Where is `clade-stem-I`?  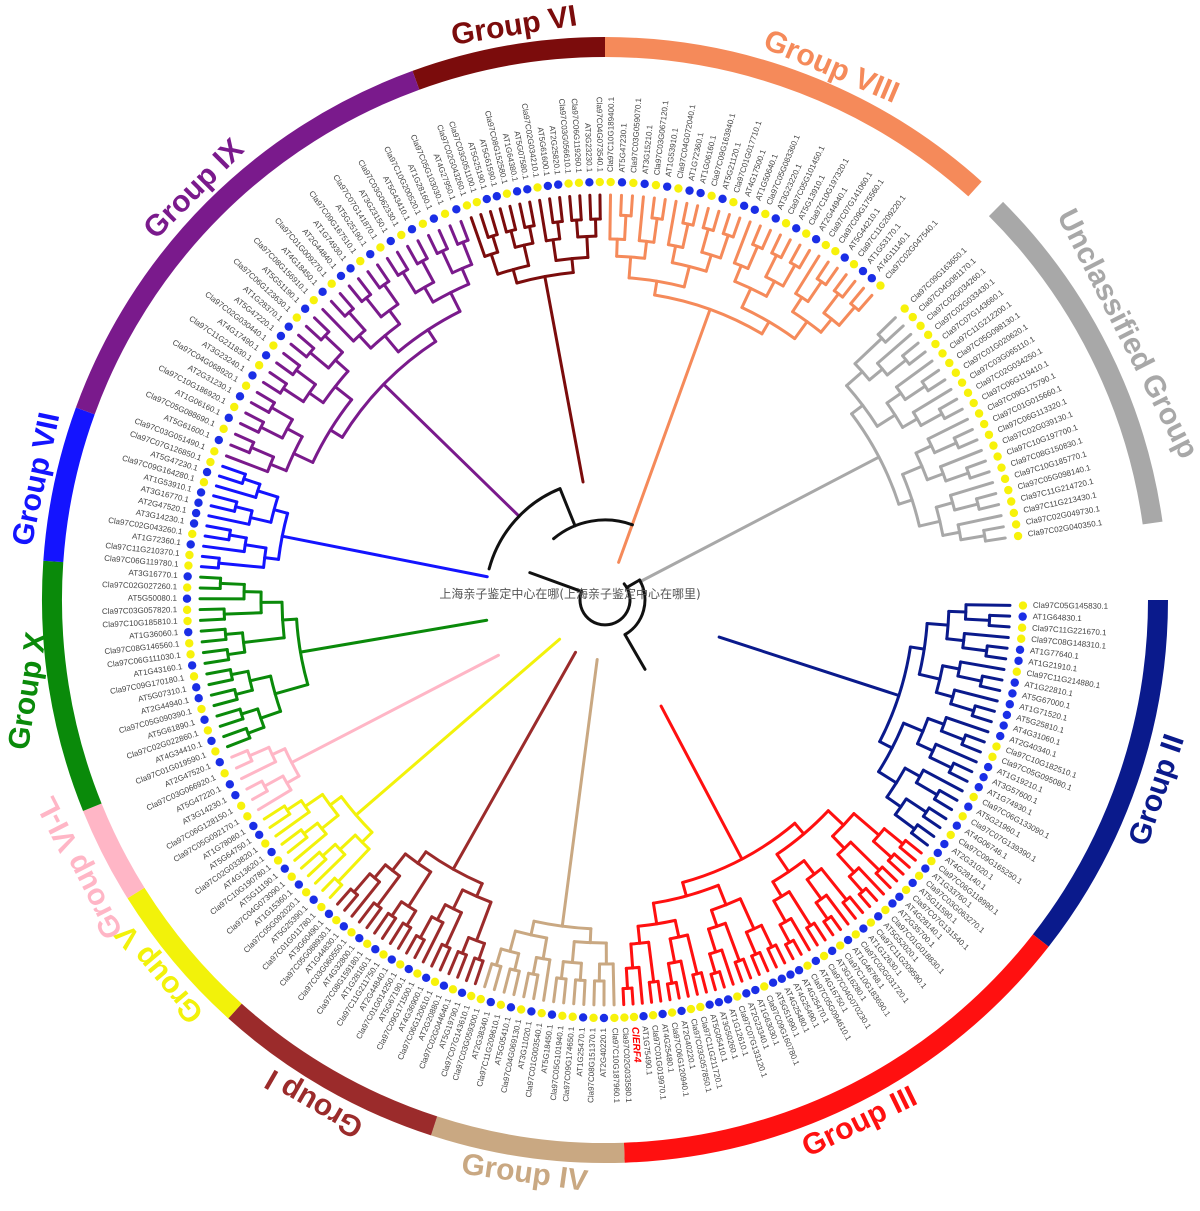
clade-stem-I is located at coordinates (514, 760).